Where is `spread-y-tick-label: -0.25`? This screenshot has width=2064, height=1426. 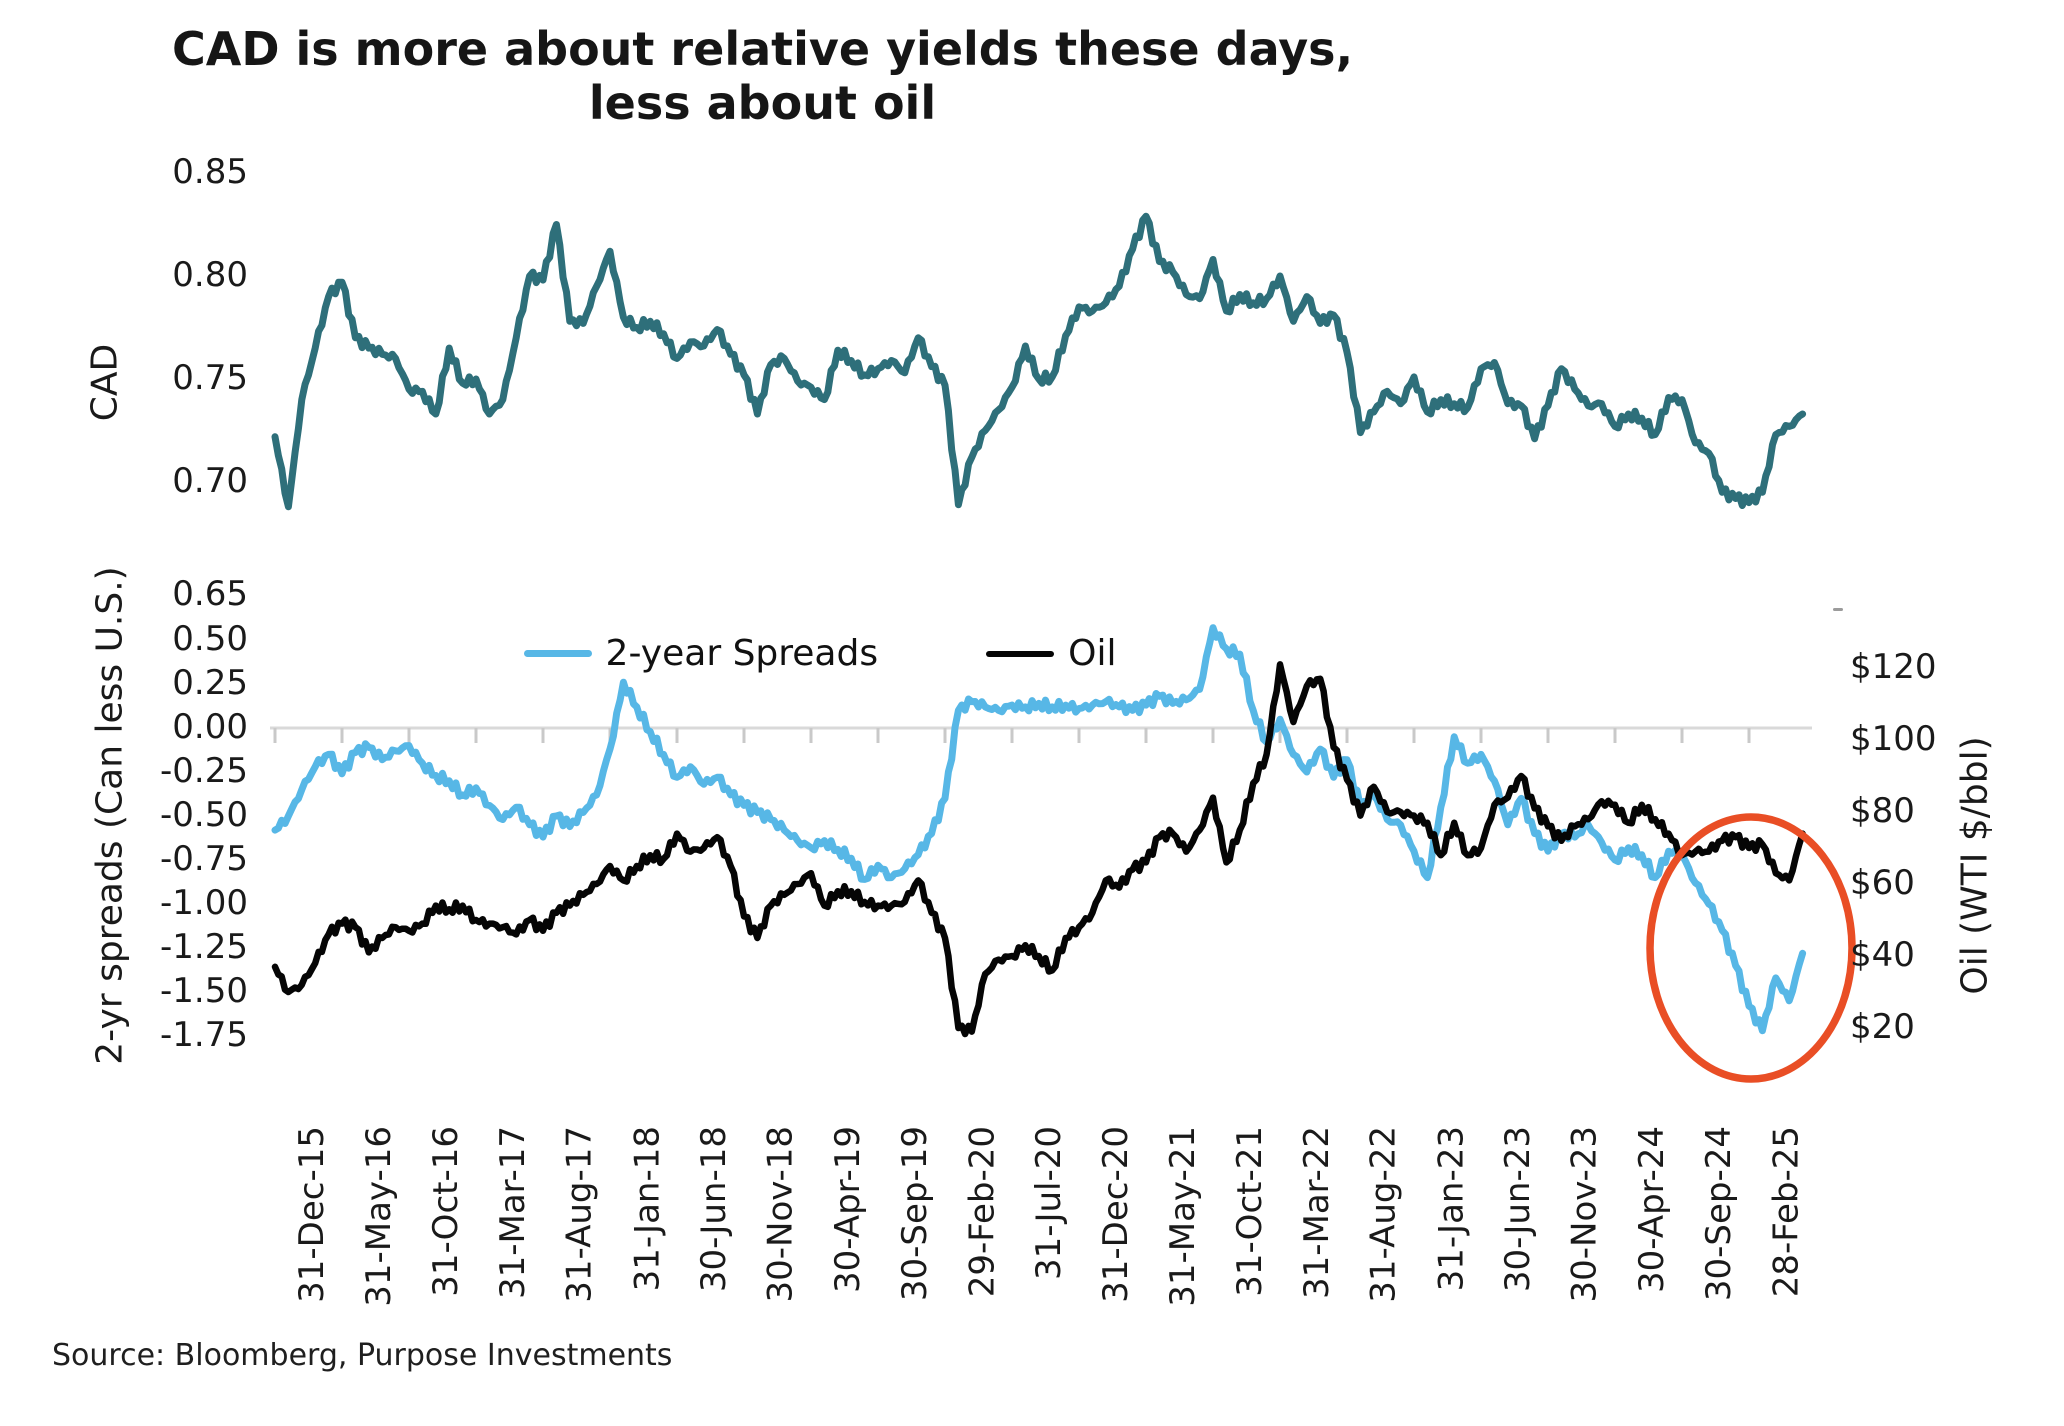 spread-y-tick-label: -0.25 is located at coordinates (204, 771).